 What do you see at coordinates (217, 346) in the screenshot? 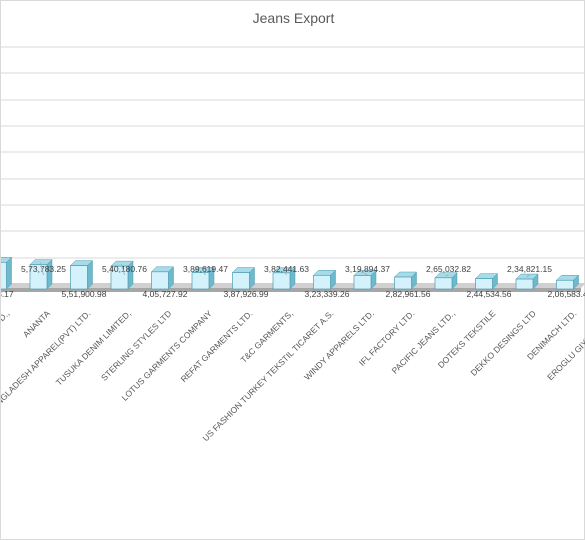
I see `category-label: REFAT GARMENTS LTD.` at bounding box center [217, 346].